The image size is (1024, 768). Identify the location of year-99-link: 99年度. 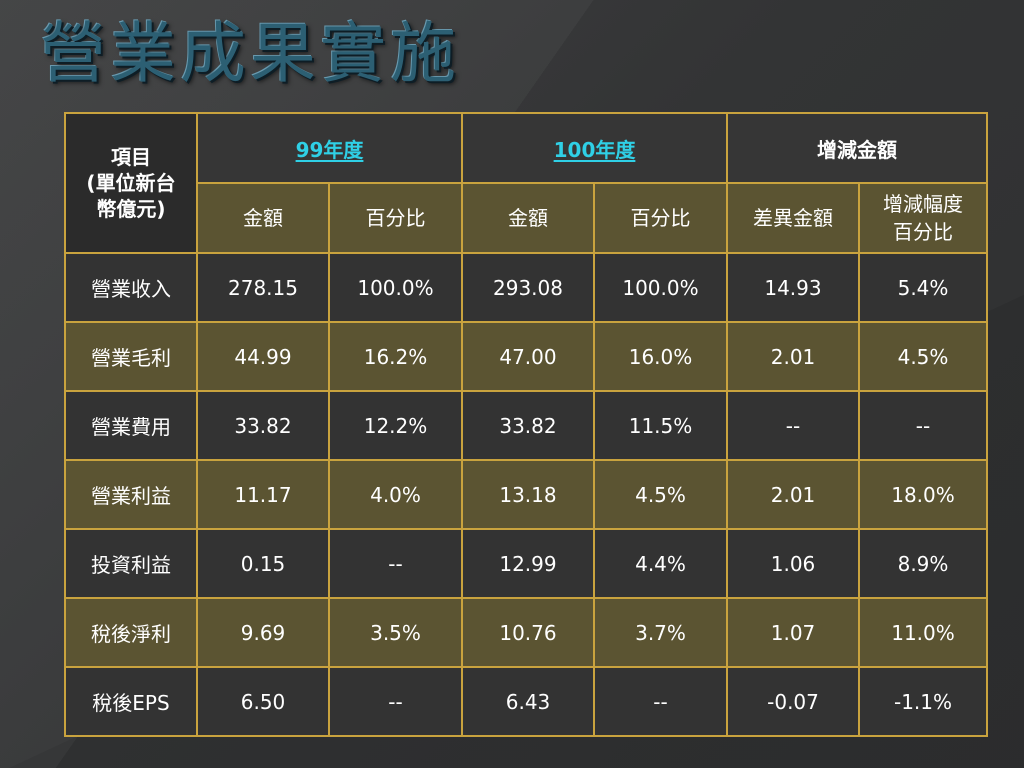
(329, 149).